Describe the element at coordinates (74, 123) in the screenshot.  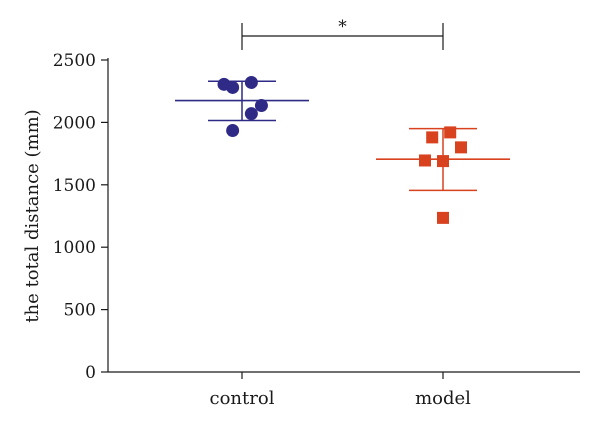
I see `y-tick-label: 2000` at that location.